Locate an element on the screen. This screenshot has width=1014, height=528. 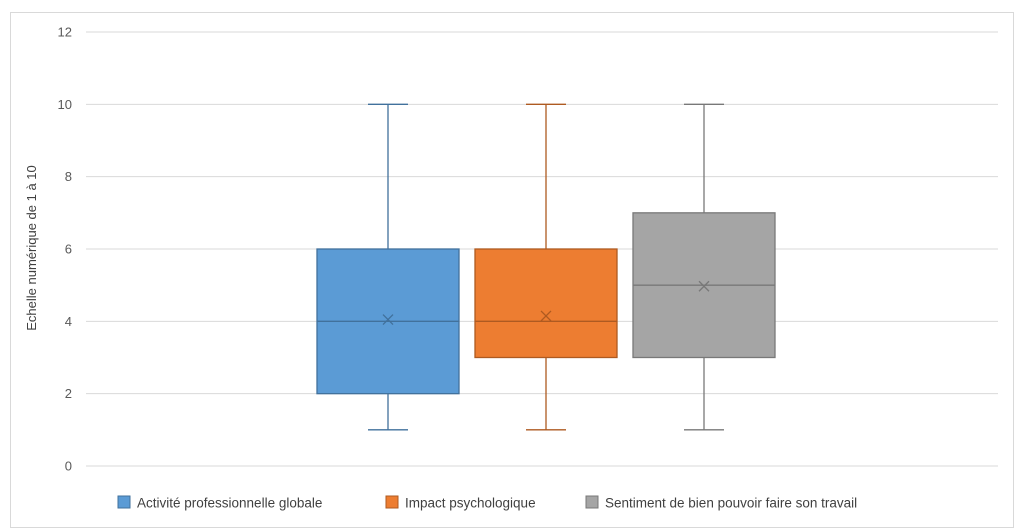
y-tick-label-10: 10 is located at coordinates (65, 104).